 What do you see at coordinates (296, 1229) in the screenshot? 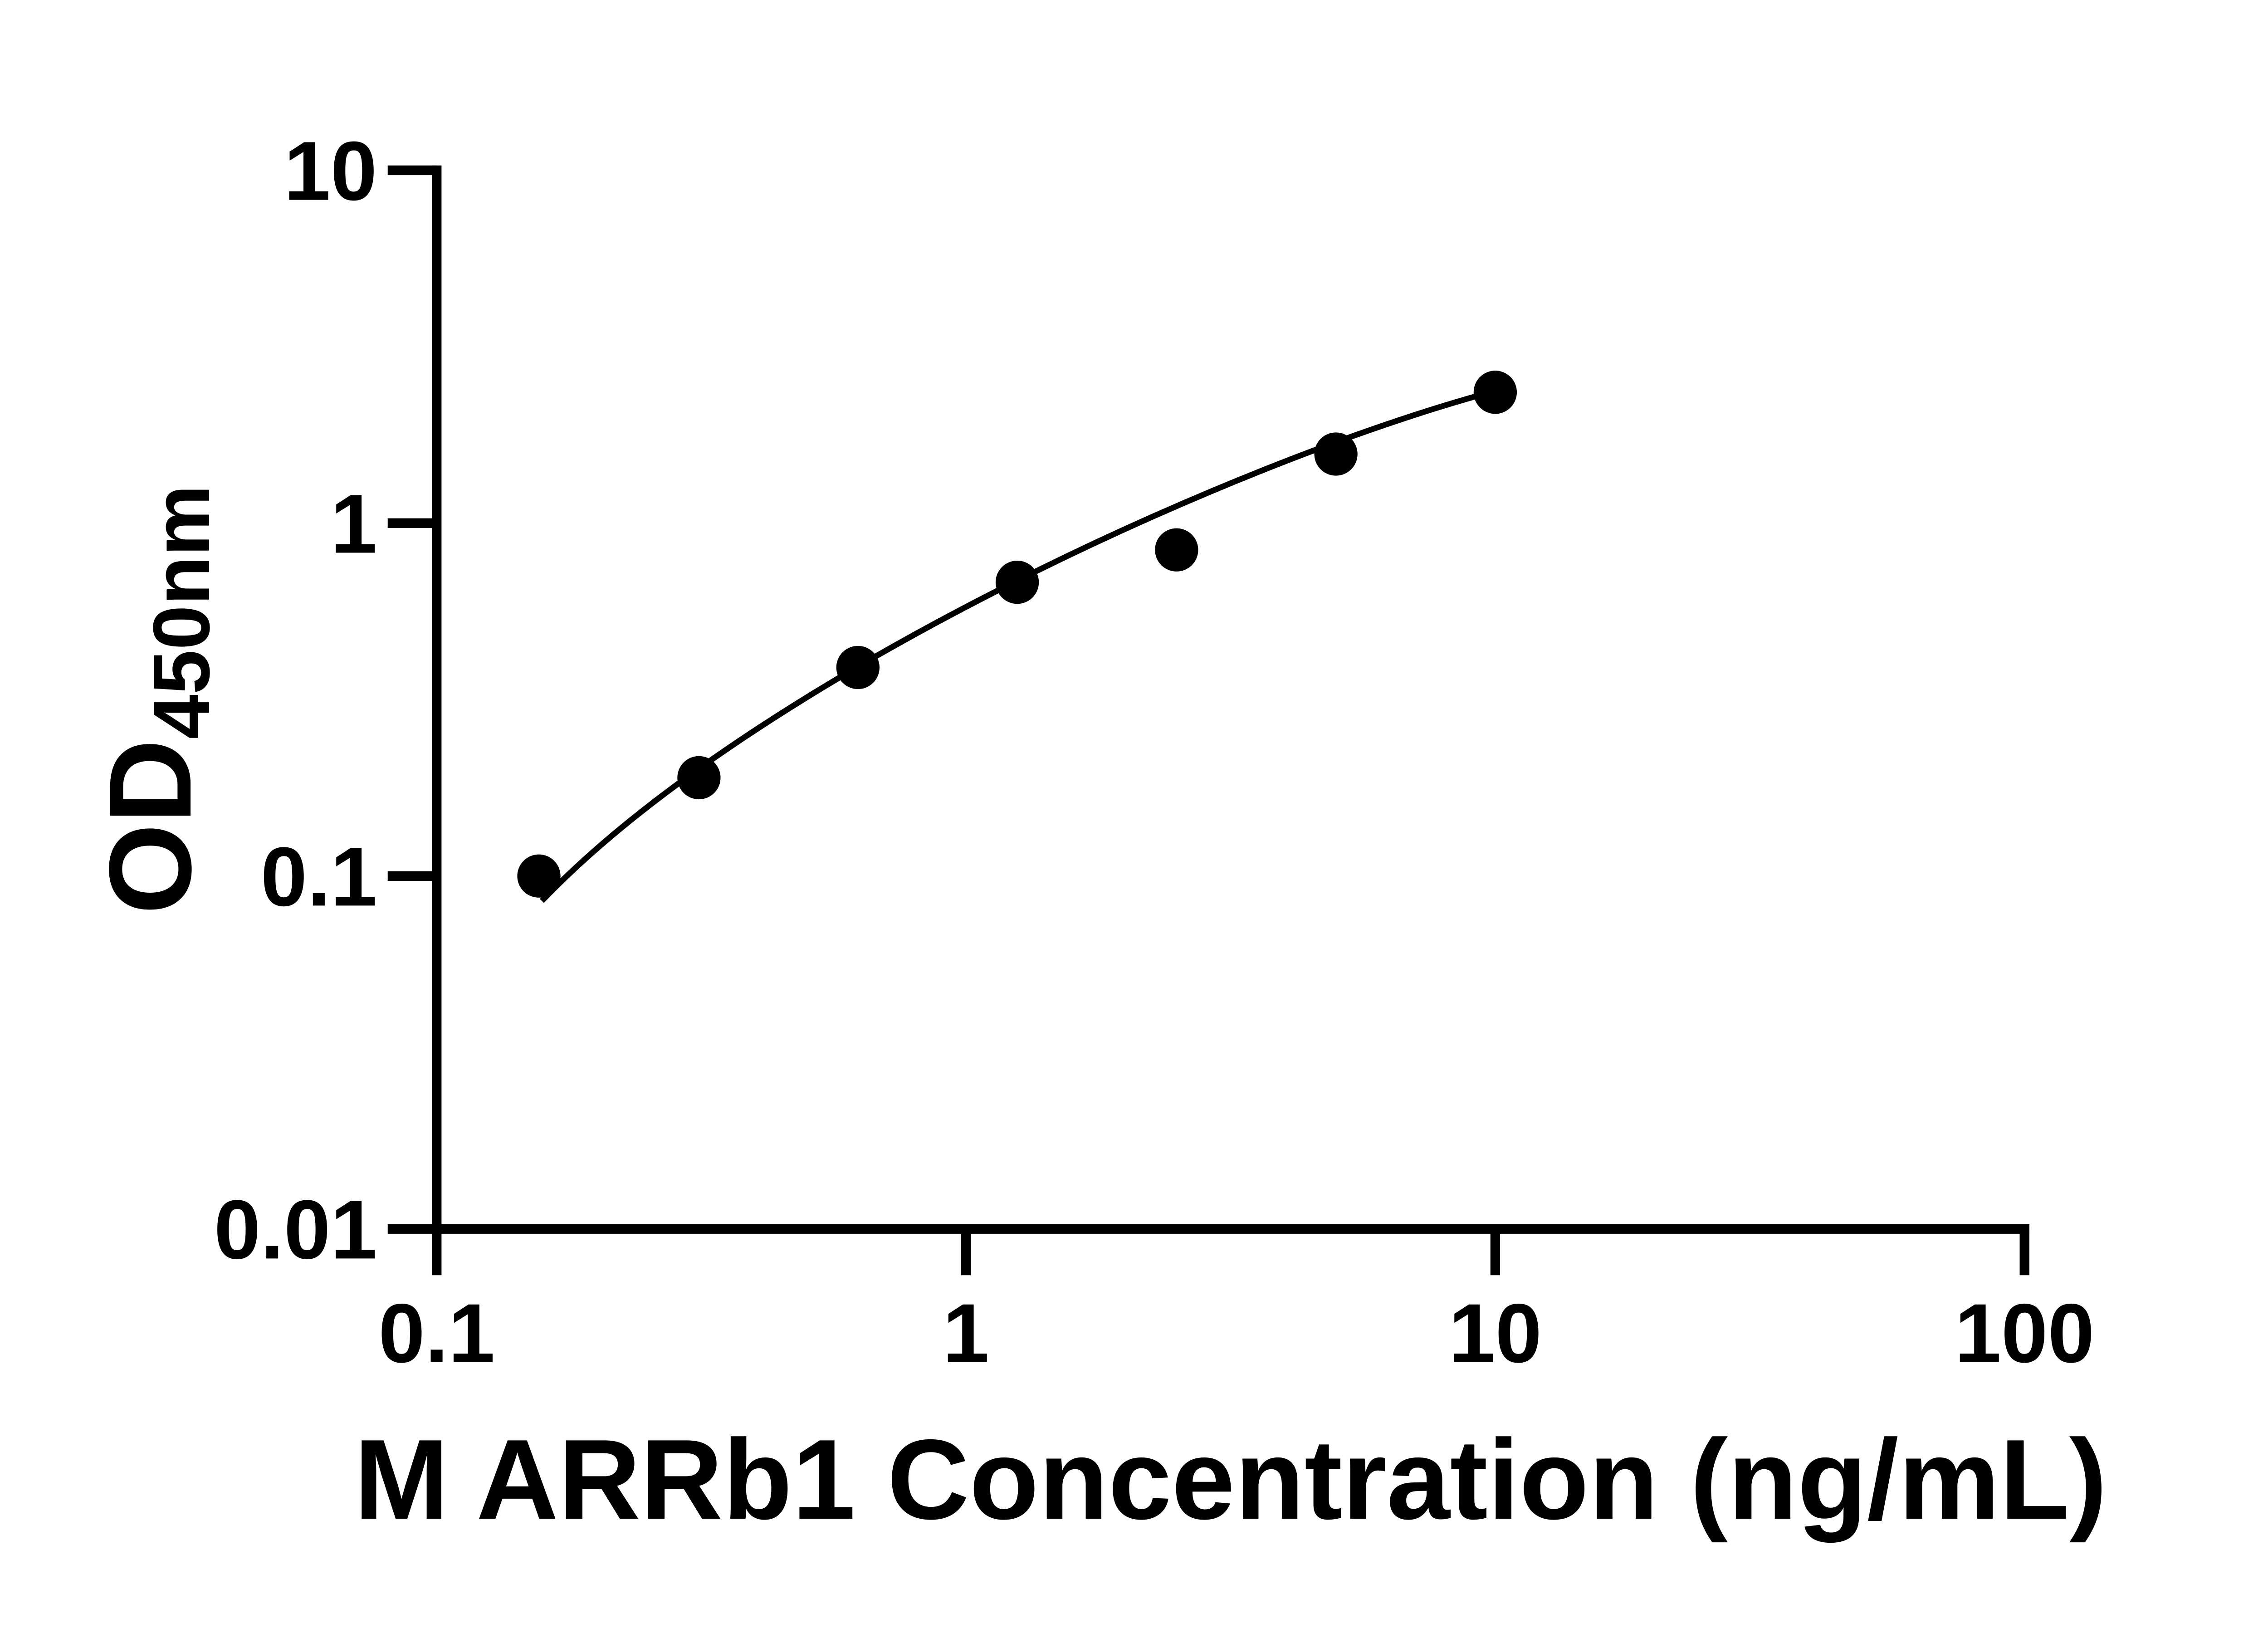
I see `y-tick-label: 0.01` at bounding box center [296, 1229].